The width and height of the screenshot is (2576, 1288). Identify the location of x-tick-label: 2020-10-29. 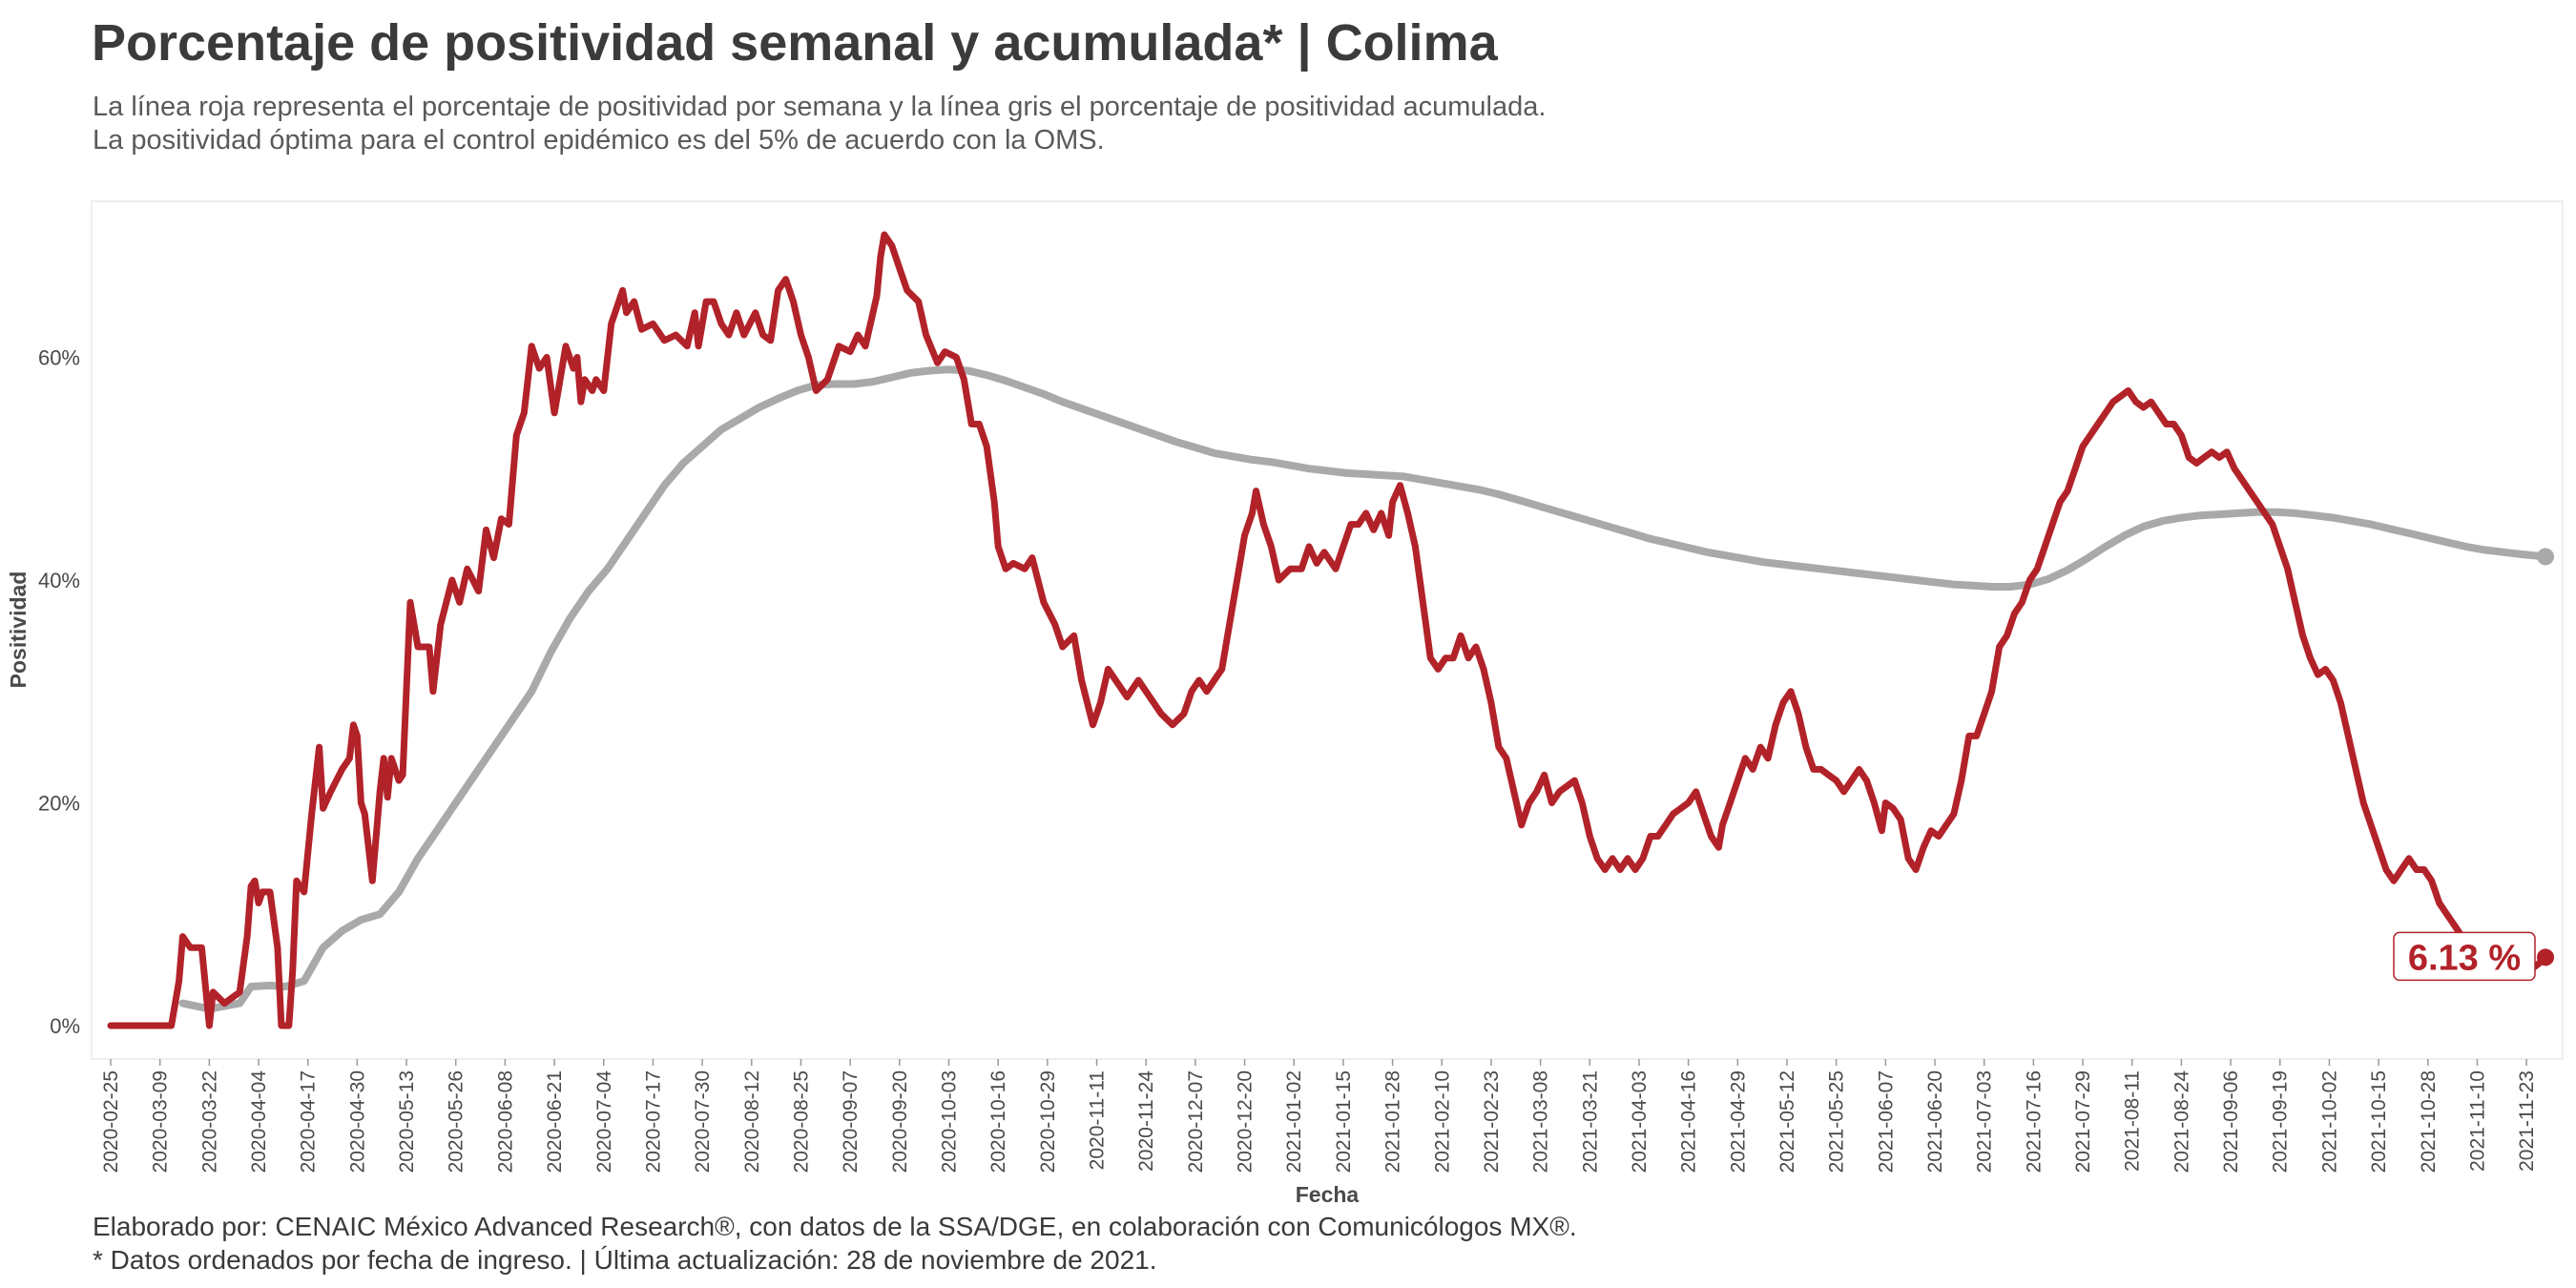
(1048, 1121).